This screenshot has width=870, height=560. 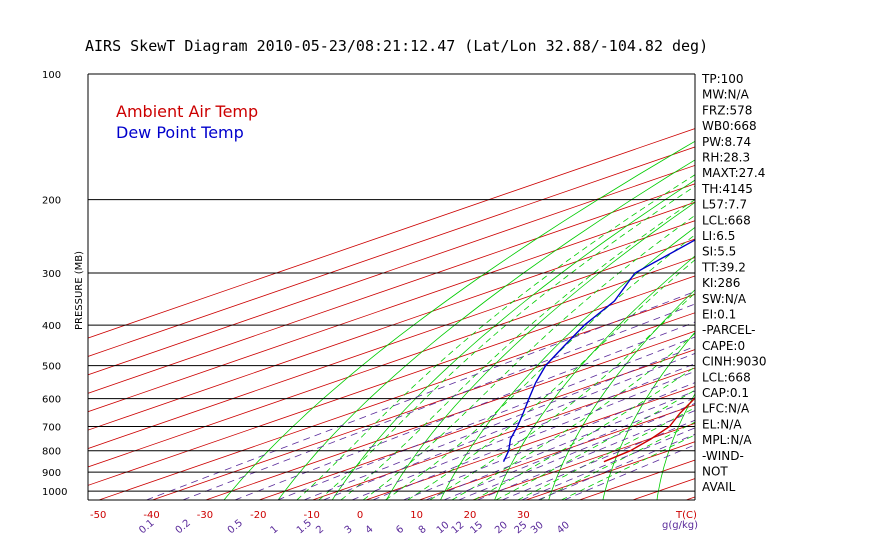 I want to click on mixing-ratio-tick-label: 25, so click(x=521, y=528).